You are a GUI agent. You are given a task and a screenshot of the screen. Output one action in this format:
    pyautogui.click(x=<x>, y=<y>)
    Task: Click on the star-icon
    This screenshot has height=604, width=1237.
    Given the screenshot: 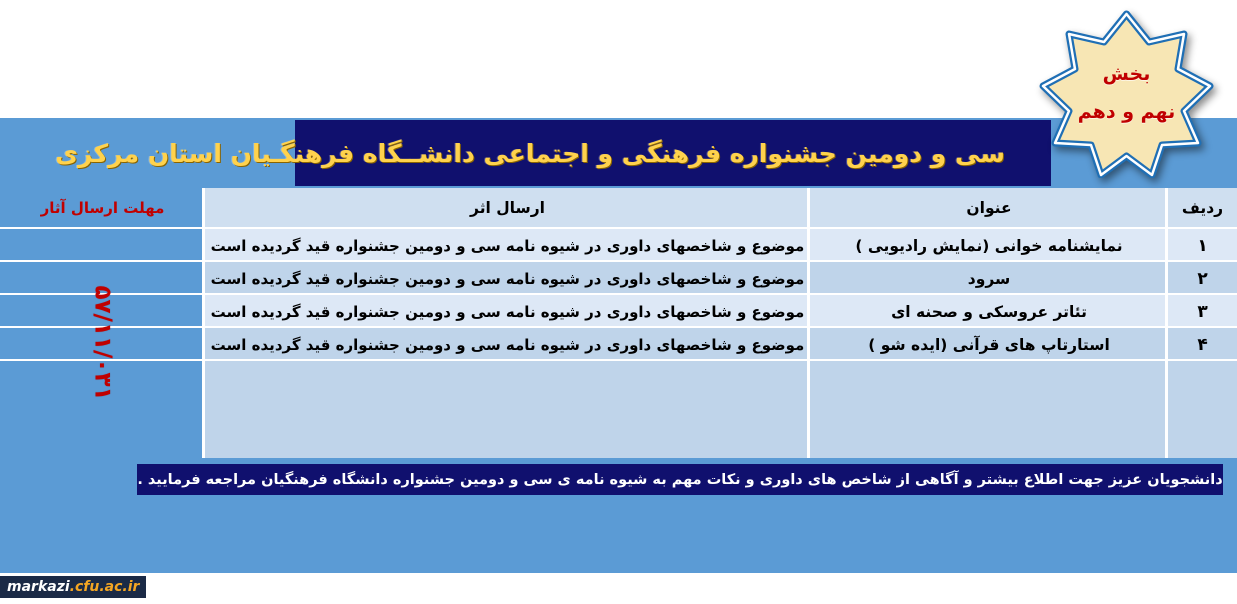 What is the action you would take?
    pyautogui.click(x=1126, y=94)
    